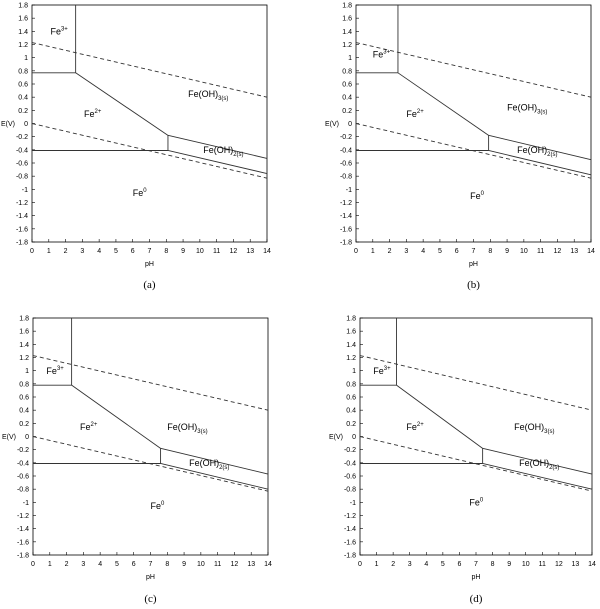 The width and height of the screenshot is (600, 609). What do you see at coordinates (22, 150) in the screenshot?
I see `y-tick-label: -0.4` at bounding box center [22, 150].